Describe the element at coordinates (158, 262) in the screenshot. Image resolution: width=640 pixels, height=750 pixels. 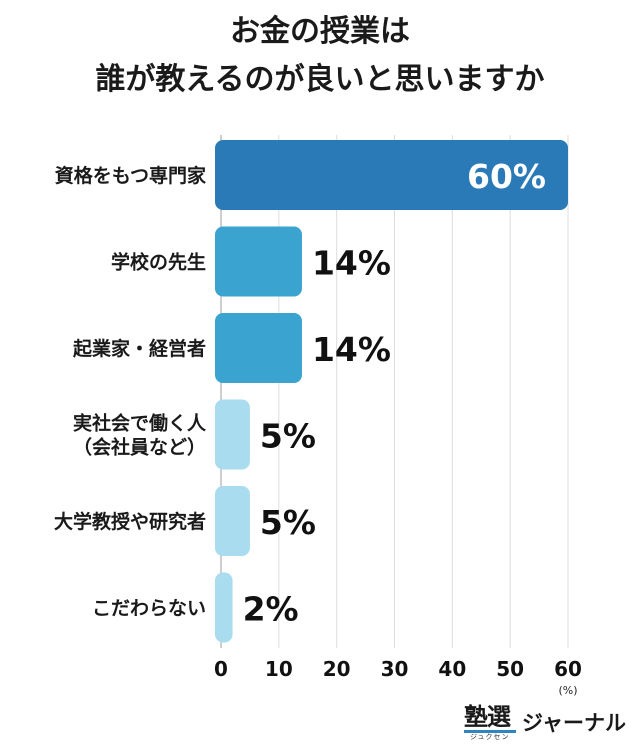
I see `category-label: 学校の先生` at that location.